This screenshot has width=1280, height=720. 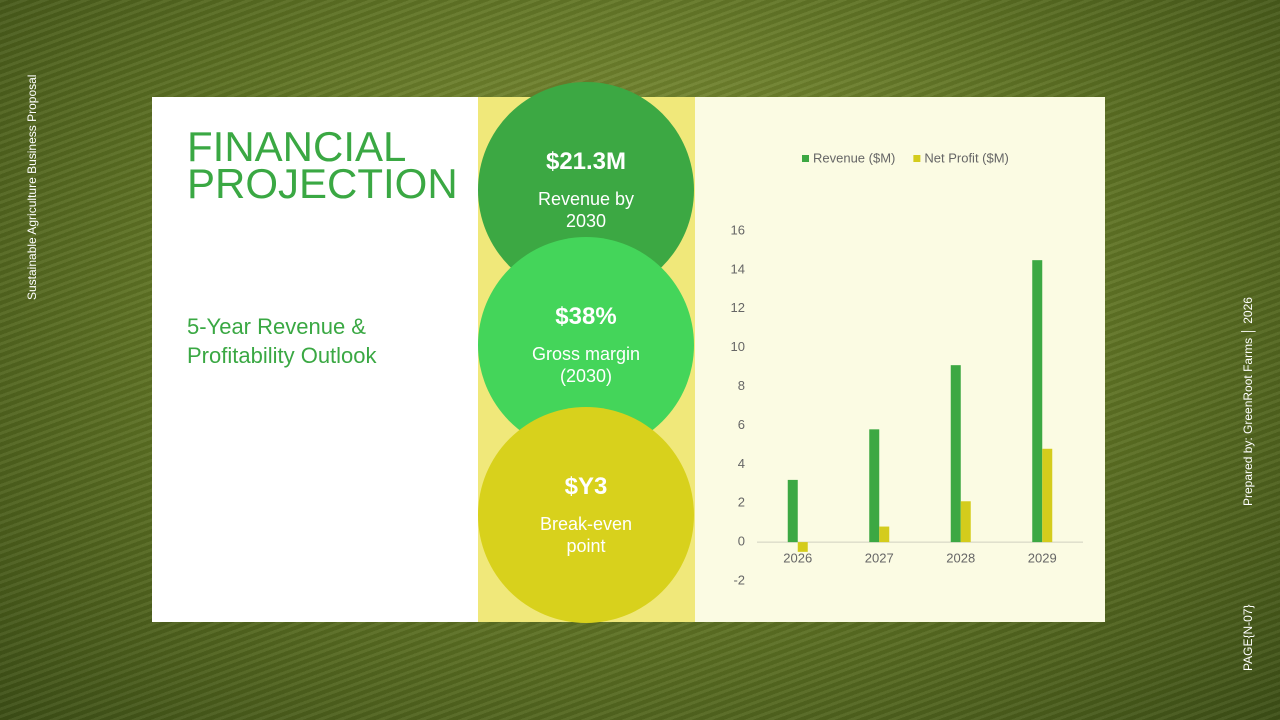 What do you see at coordinates (741, 385) in the screenshot?
I see `y-tick-label: 8` at bounding box center [741, 385].